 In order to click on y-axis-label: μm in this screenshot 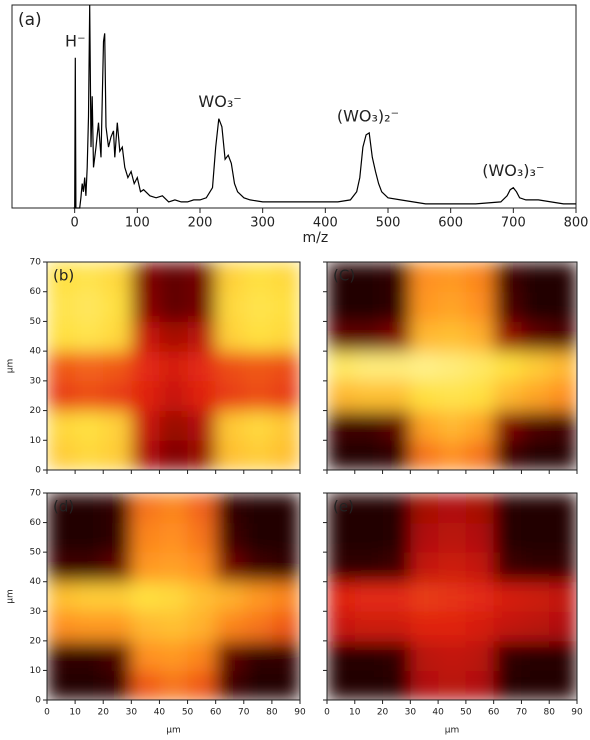, I will do `click(11, 366)`.